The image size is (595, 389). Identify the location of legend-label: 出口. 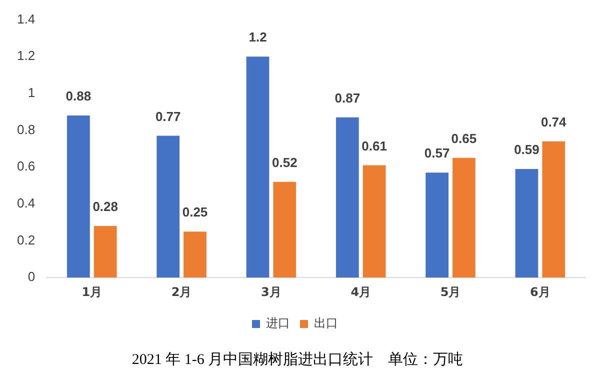
(326, 323).